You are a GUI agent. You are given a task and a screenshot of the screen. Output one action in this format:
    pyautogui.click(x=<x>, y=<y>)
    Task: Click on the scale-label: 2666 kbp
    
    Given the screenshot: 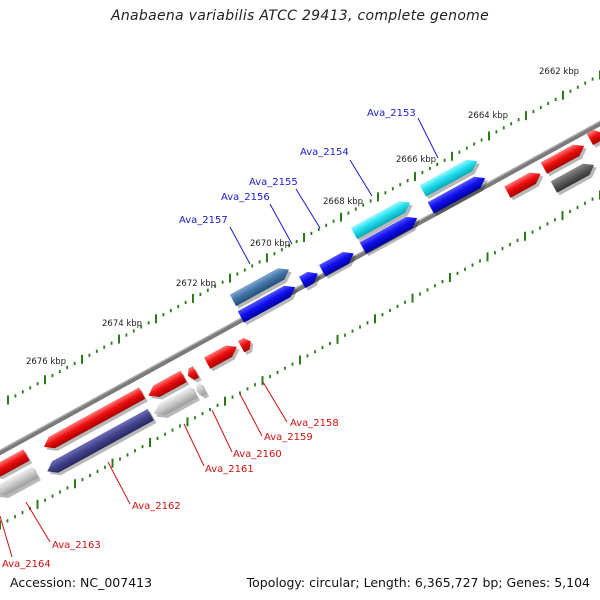 What is the action you would take?
    pyautogui.click(x=416, y=160)
    